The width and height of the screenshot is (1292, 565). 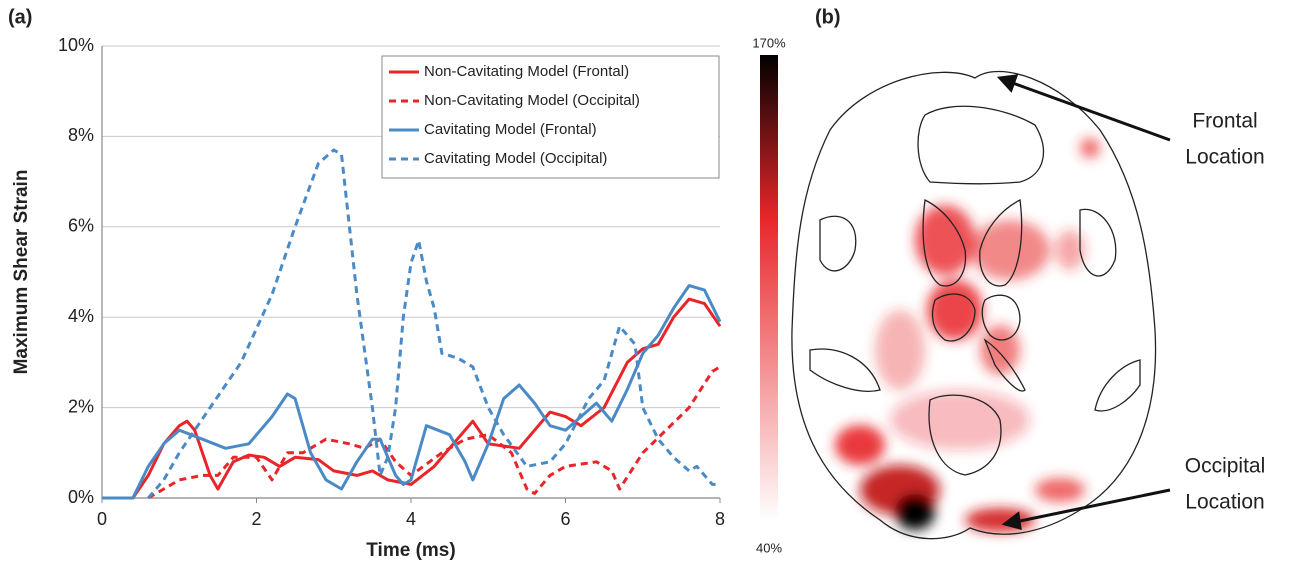 I want to click on y-tick-label: 2%, so click(x=81, y=406).